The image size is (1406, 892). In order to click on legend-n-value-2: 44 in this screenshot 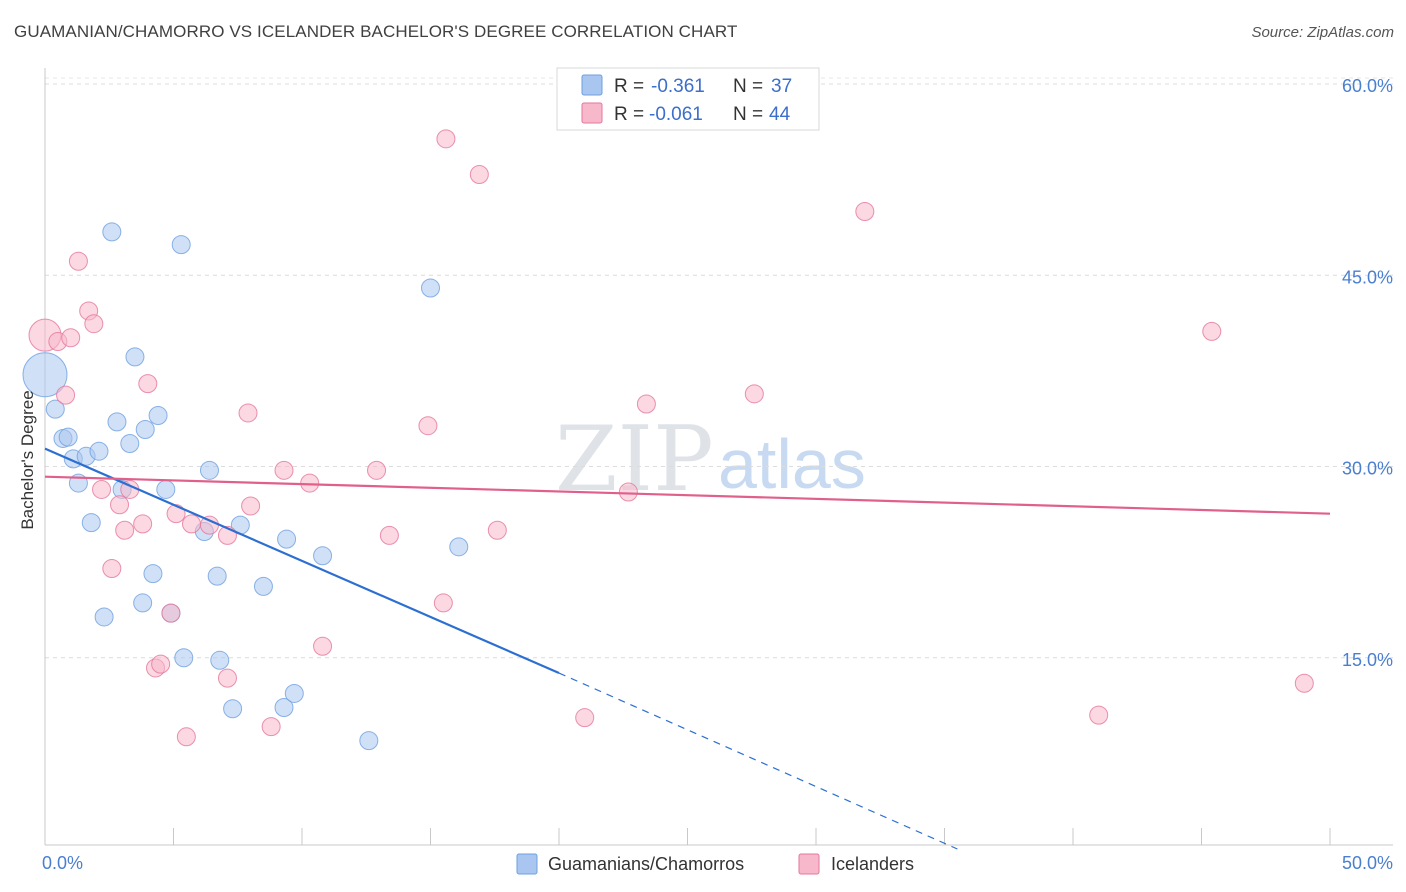, I will do `click(780, 114)`.